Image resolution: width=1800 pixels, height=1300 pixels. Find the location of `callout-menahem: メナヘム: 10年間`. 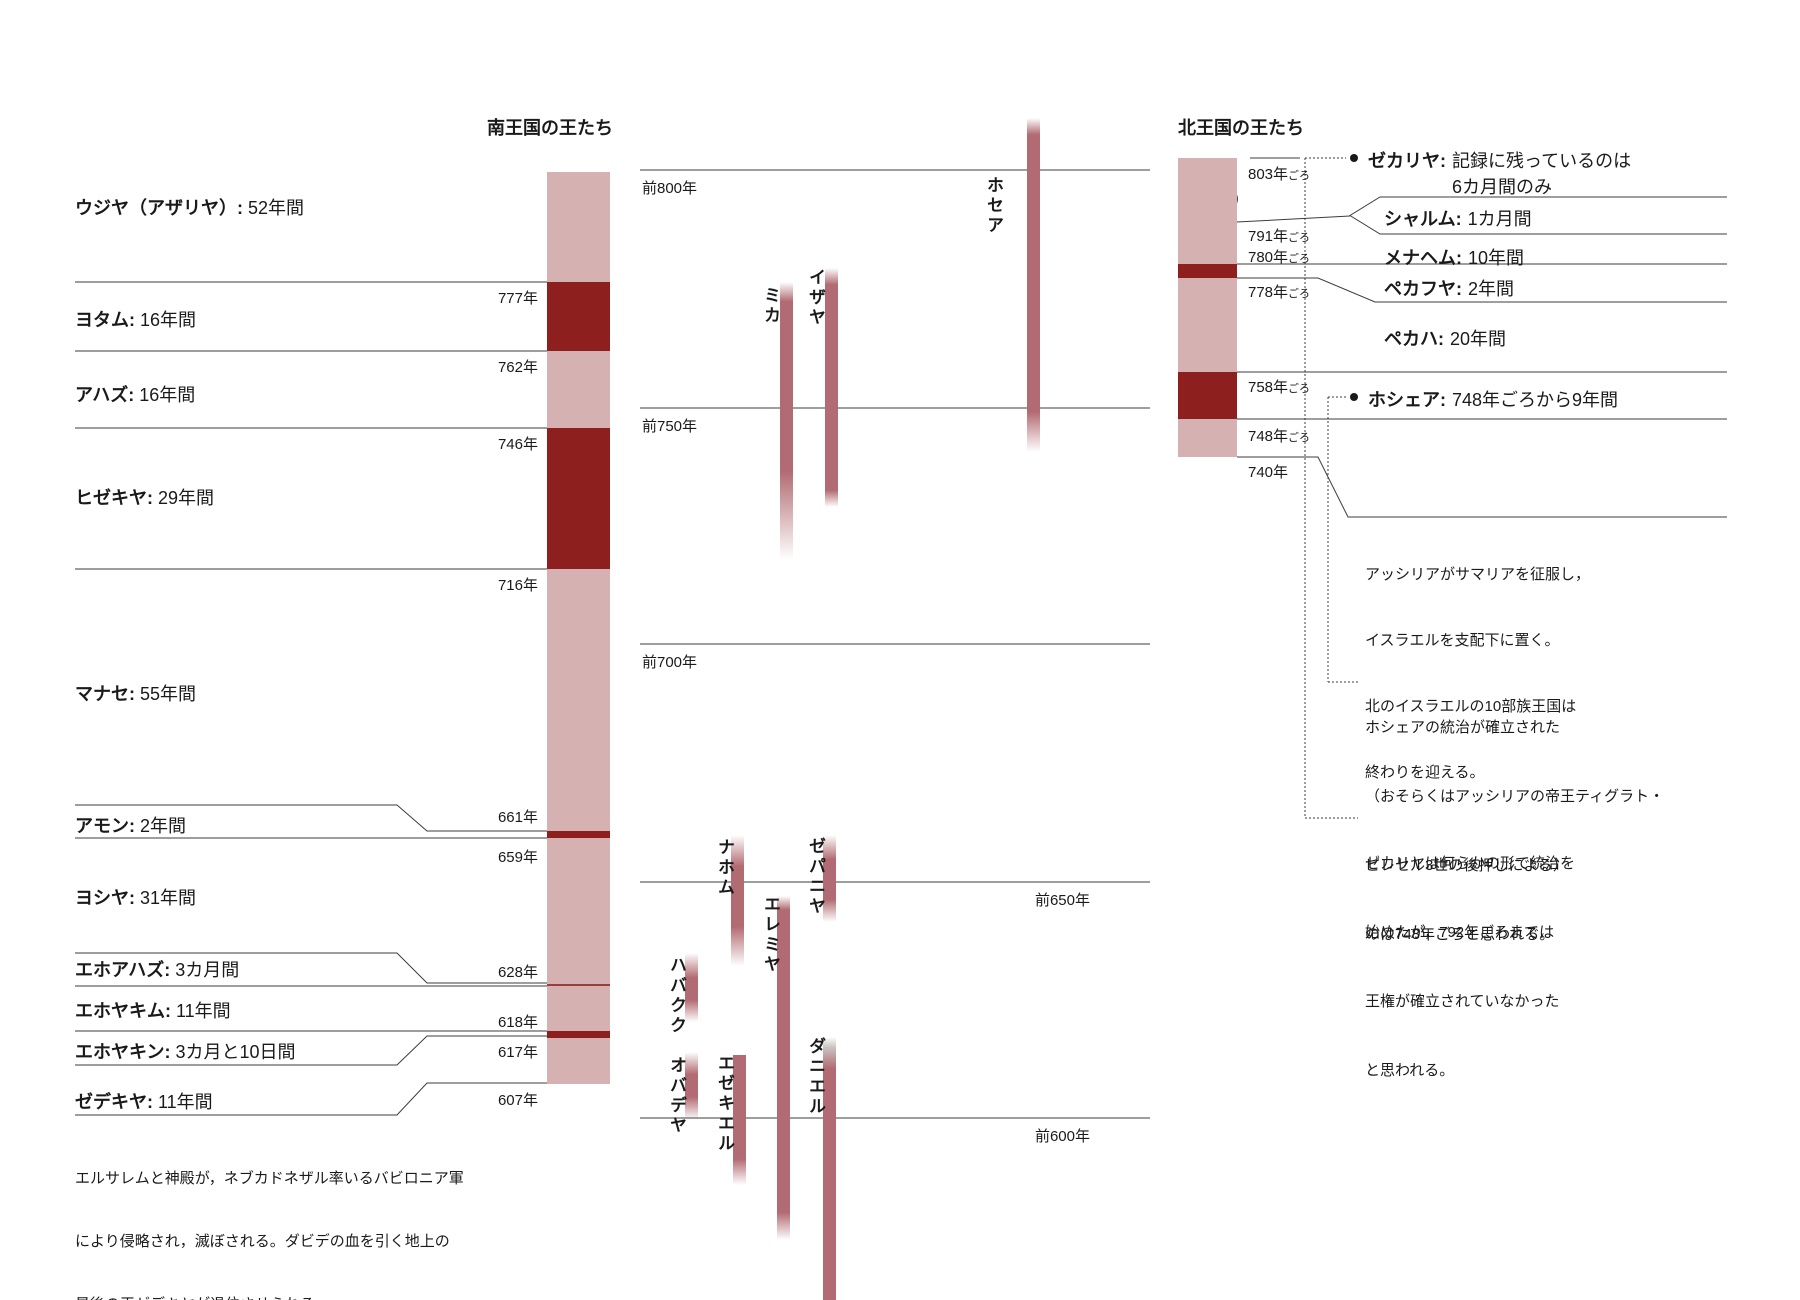

callout-menahem: メナヘム: 10年間 is located at coordinates (1454, 258).